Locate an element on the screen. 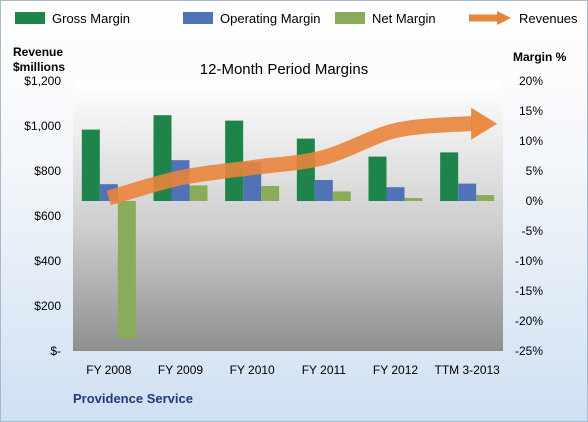 The height and width of the screenshot is (422, 588). right-tick-label: 5% is located at coordinates (535, 171).